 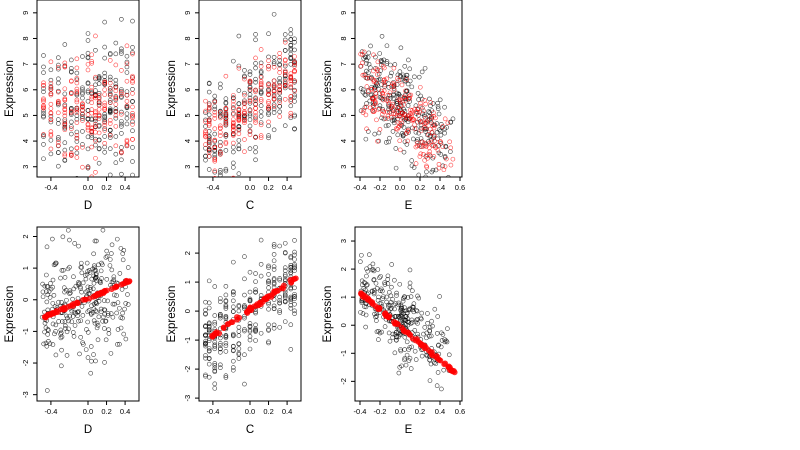 I want to click on y-tick-label: -3, so click(x=187, y=398).